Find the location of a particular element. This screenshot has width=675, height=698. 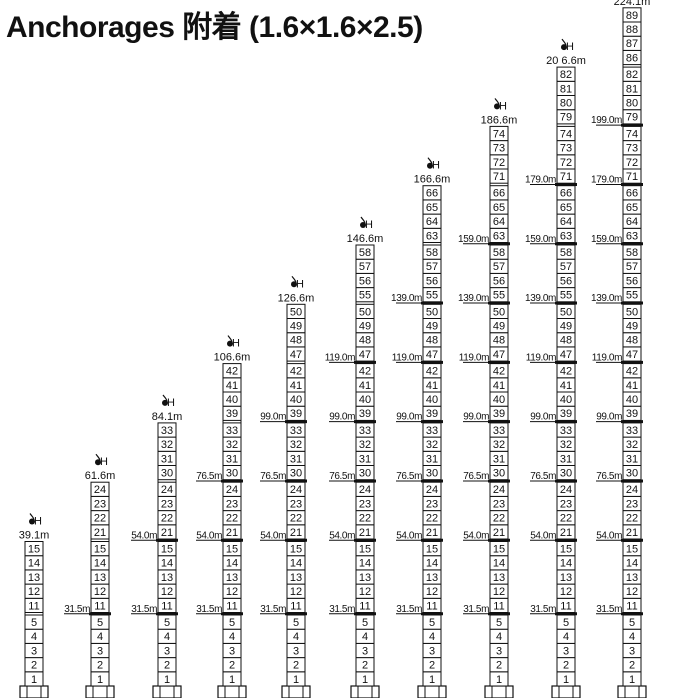

section-number: 79 is located at coordinates (632, 118).